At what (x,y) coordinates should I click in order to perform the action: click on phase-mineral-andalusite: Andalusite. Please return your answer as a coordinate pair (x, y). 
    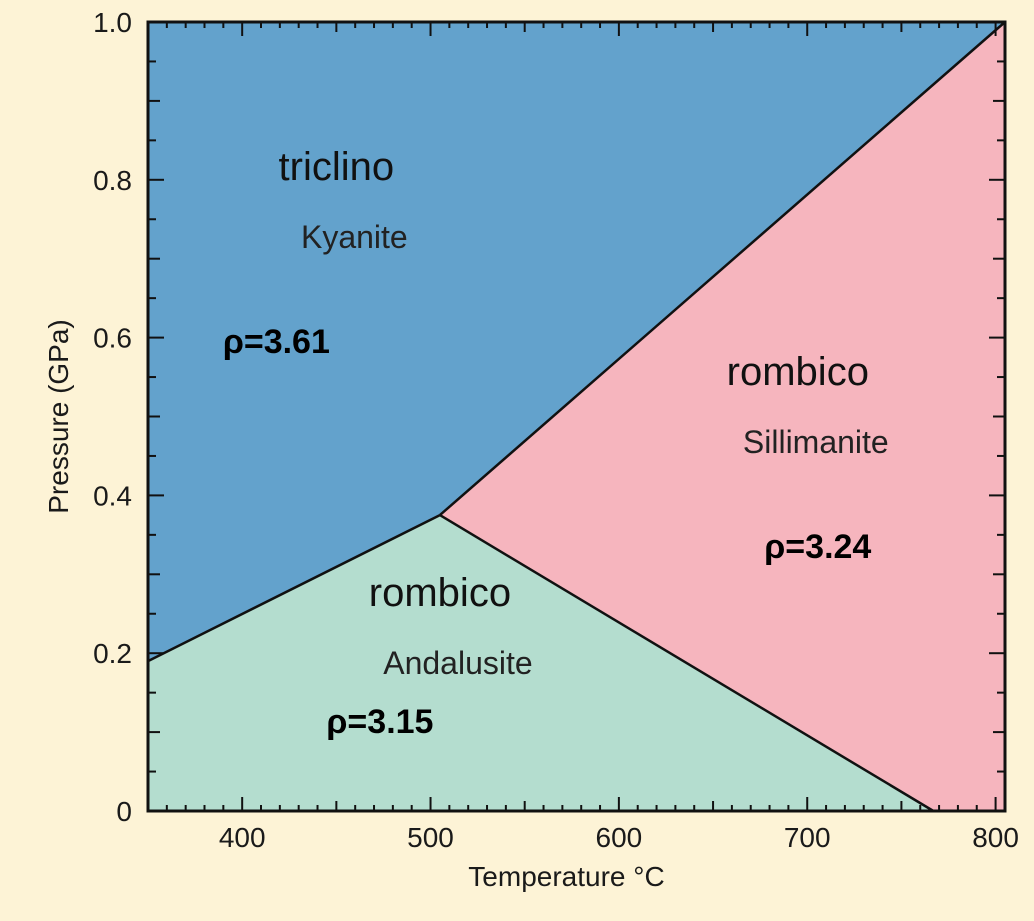
    Looking at the image, I should click on (457, 663).